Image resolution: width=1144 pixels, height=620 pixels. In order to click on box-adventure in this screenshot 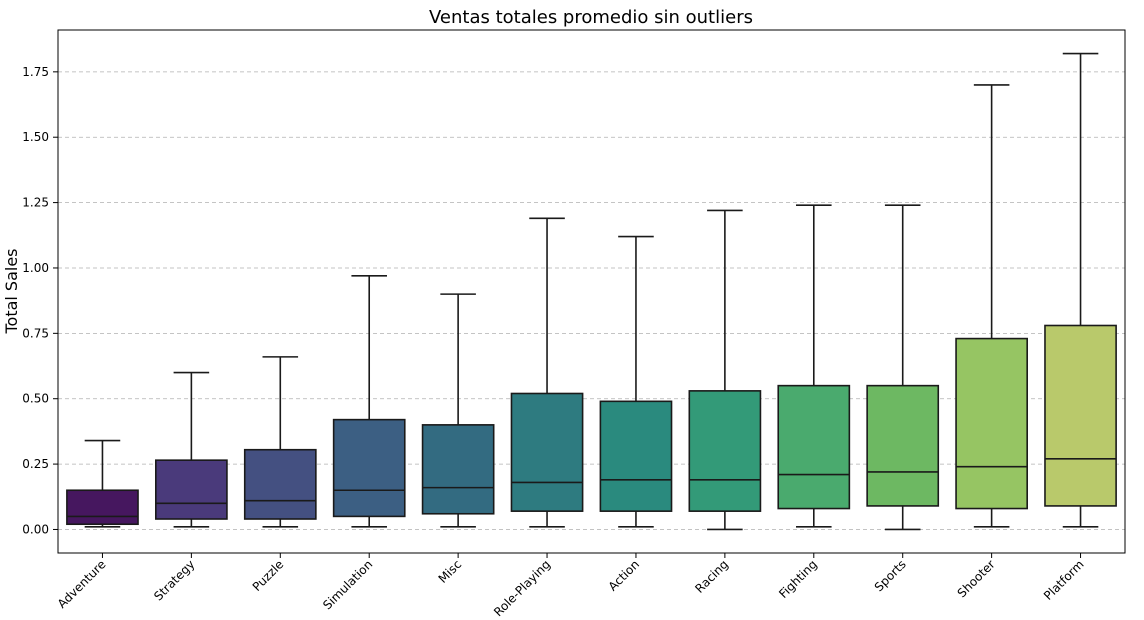, I will do `click(102, 483)`.